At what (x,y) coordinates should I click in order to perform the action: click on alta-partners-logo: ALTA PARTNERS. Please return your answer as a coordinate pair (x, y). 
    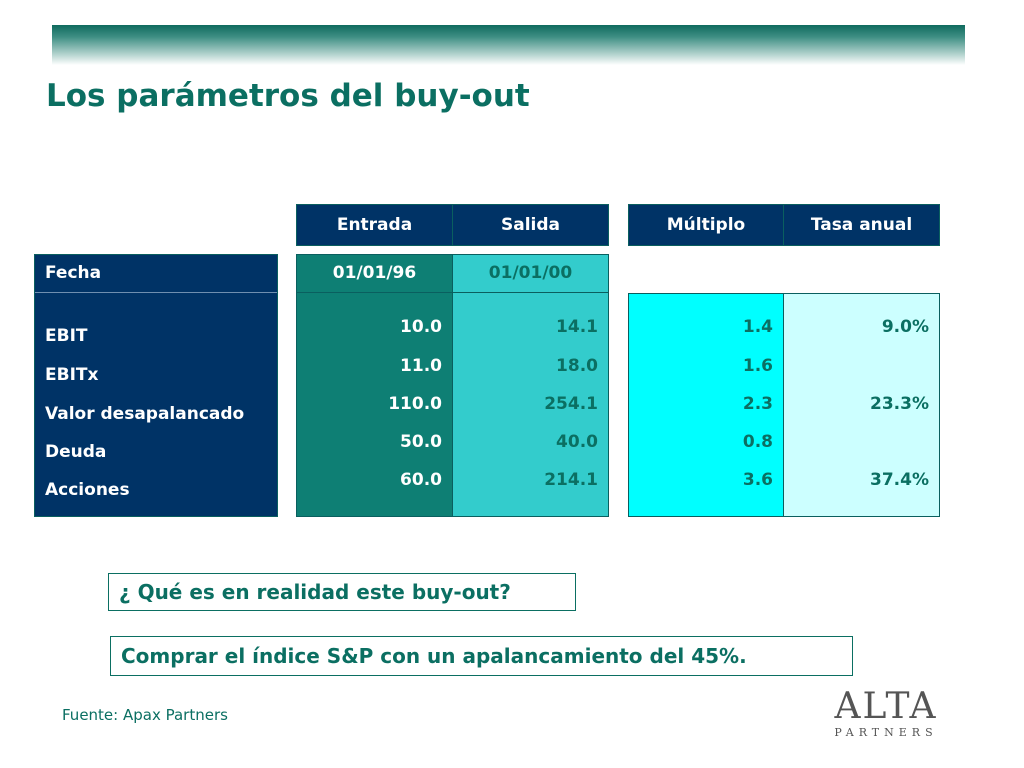
    Looking at the image, I should click on (886, 714).